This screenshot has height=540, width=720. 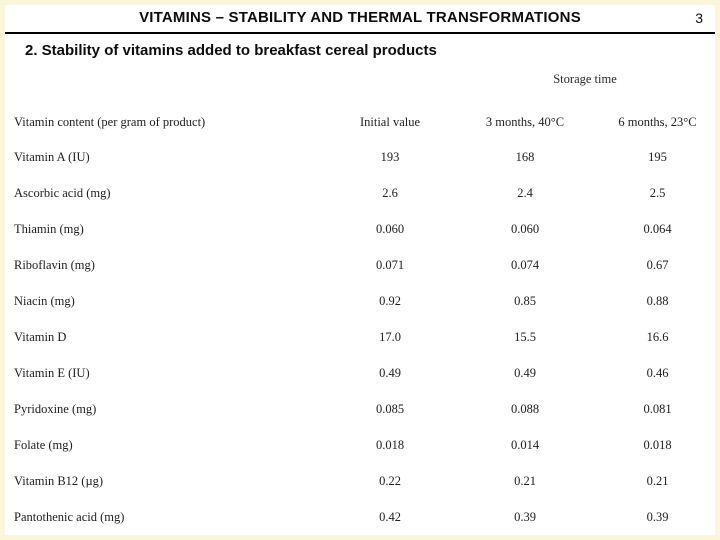 What do you see at coordinates (360, 265) in the screenshot?
I see `table-row: Riboflavin (mg) 0.071 0.074 0.67` at bounding box center [360, 265].